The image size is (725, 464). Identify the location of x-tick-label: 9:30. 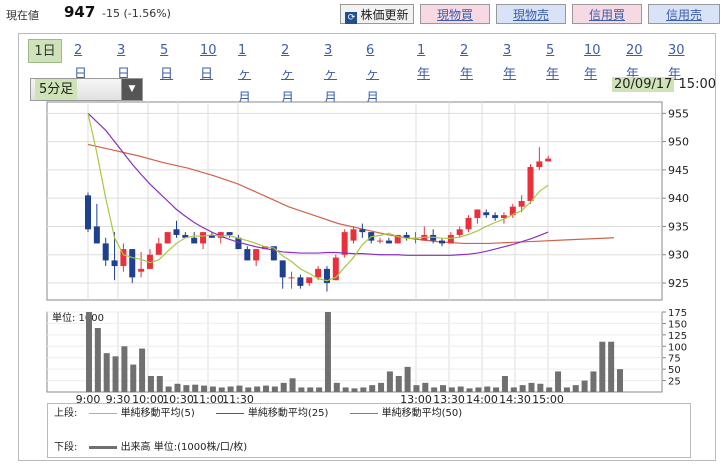
(118, 399).